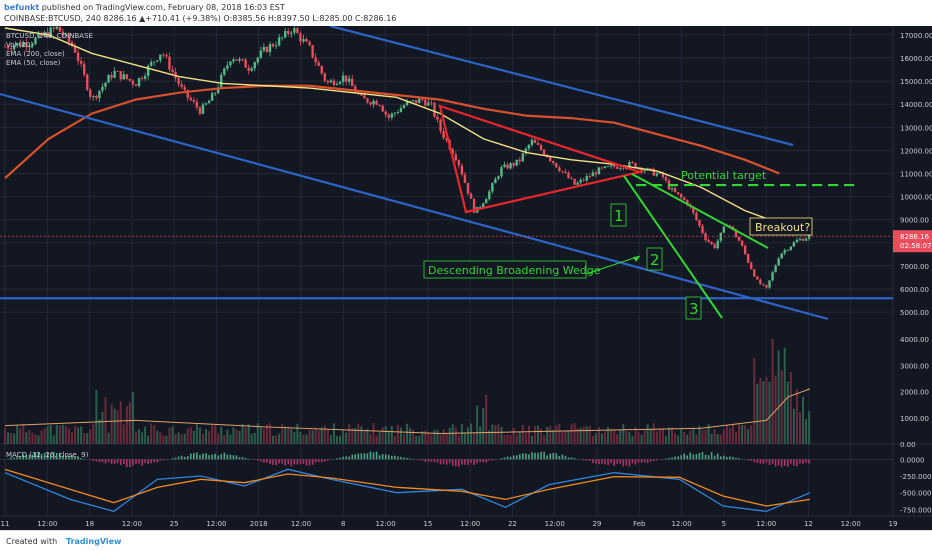 The image size is (932, 551). I want to click on price-tick-label: 13000.00, so click(916, 128).